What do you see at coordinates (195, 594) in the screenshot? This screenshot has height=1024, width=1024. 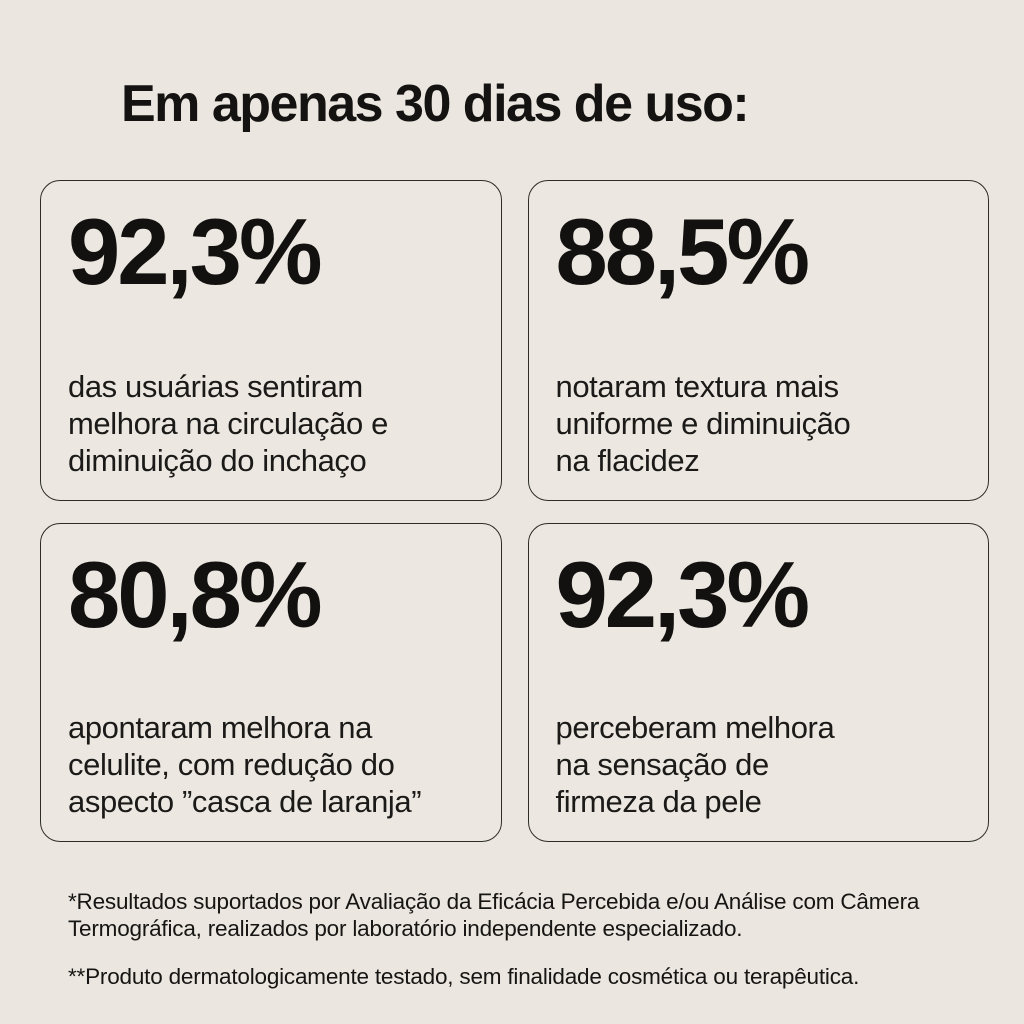 I see `stat-value: 80,8%` at bounding box center [195, 594].